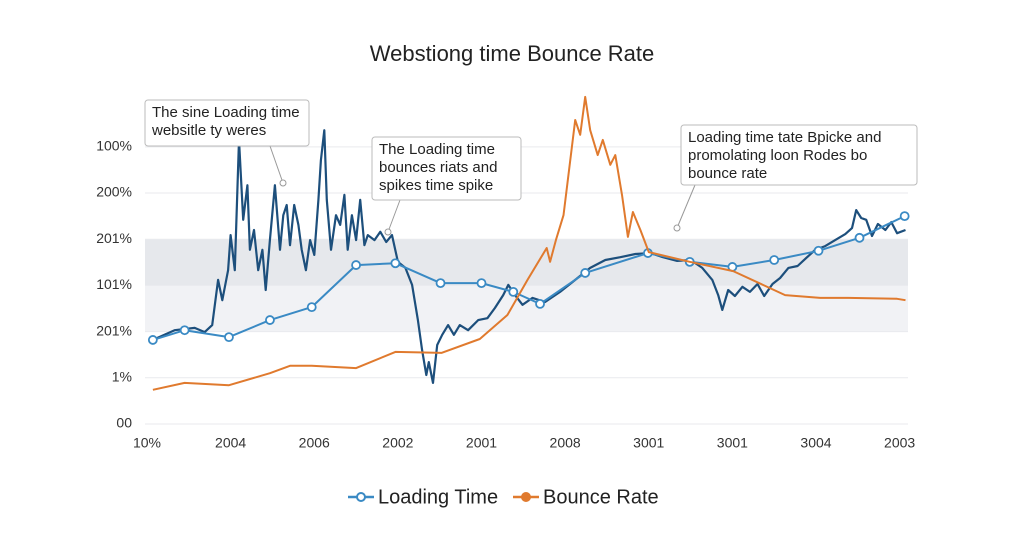 The width and height of the screenshot is (1024, 559). Describe the element at coordinates (114, 192) in the screenshot. I see `y-tick-label: 200%` at that location.